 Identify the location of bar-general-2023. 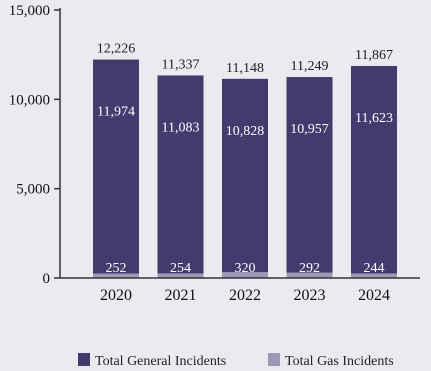
(309, 175).